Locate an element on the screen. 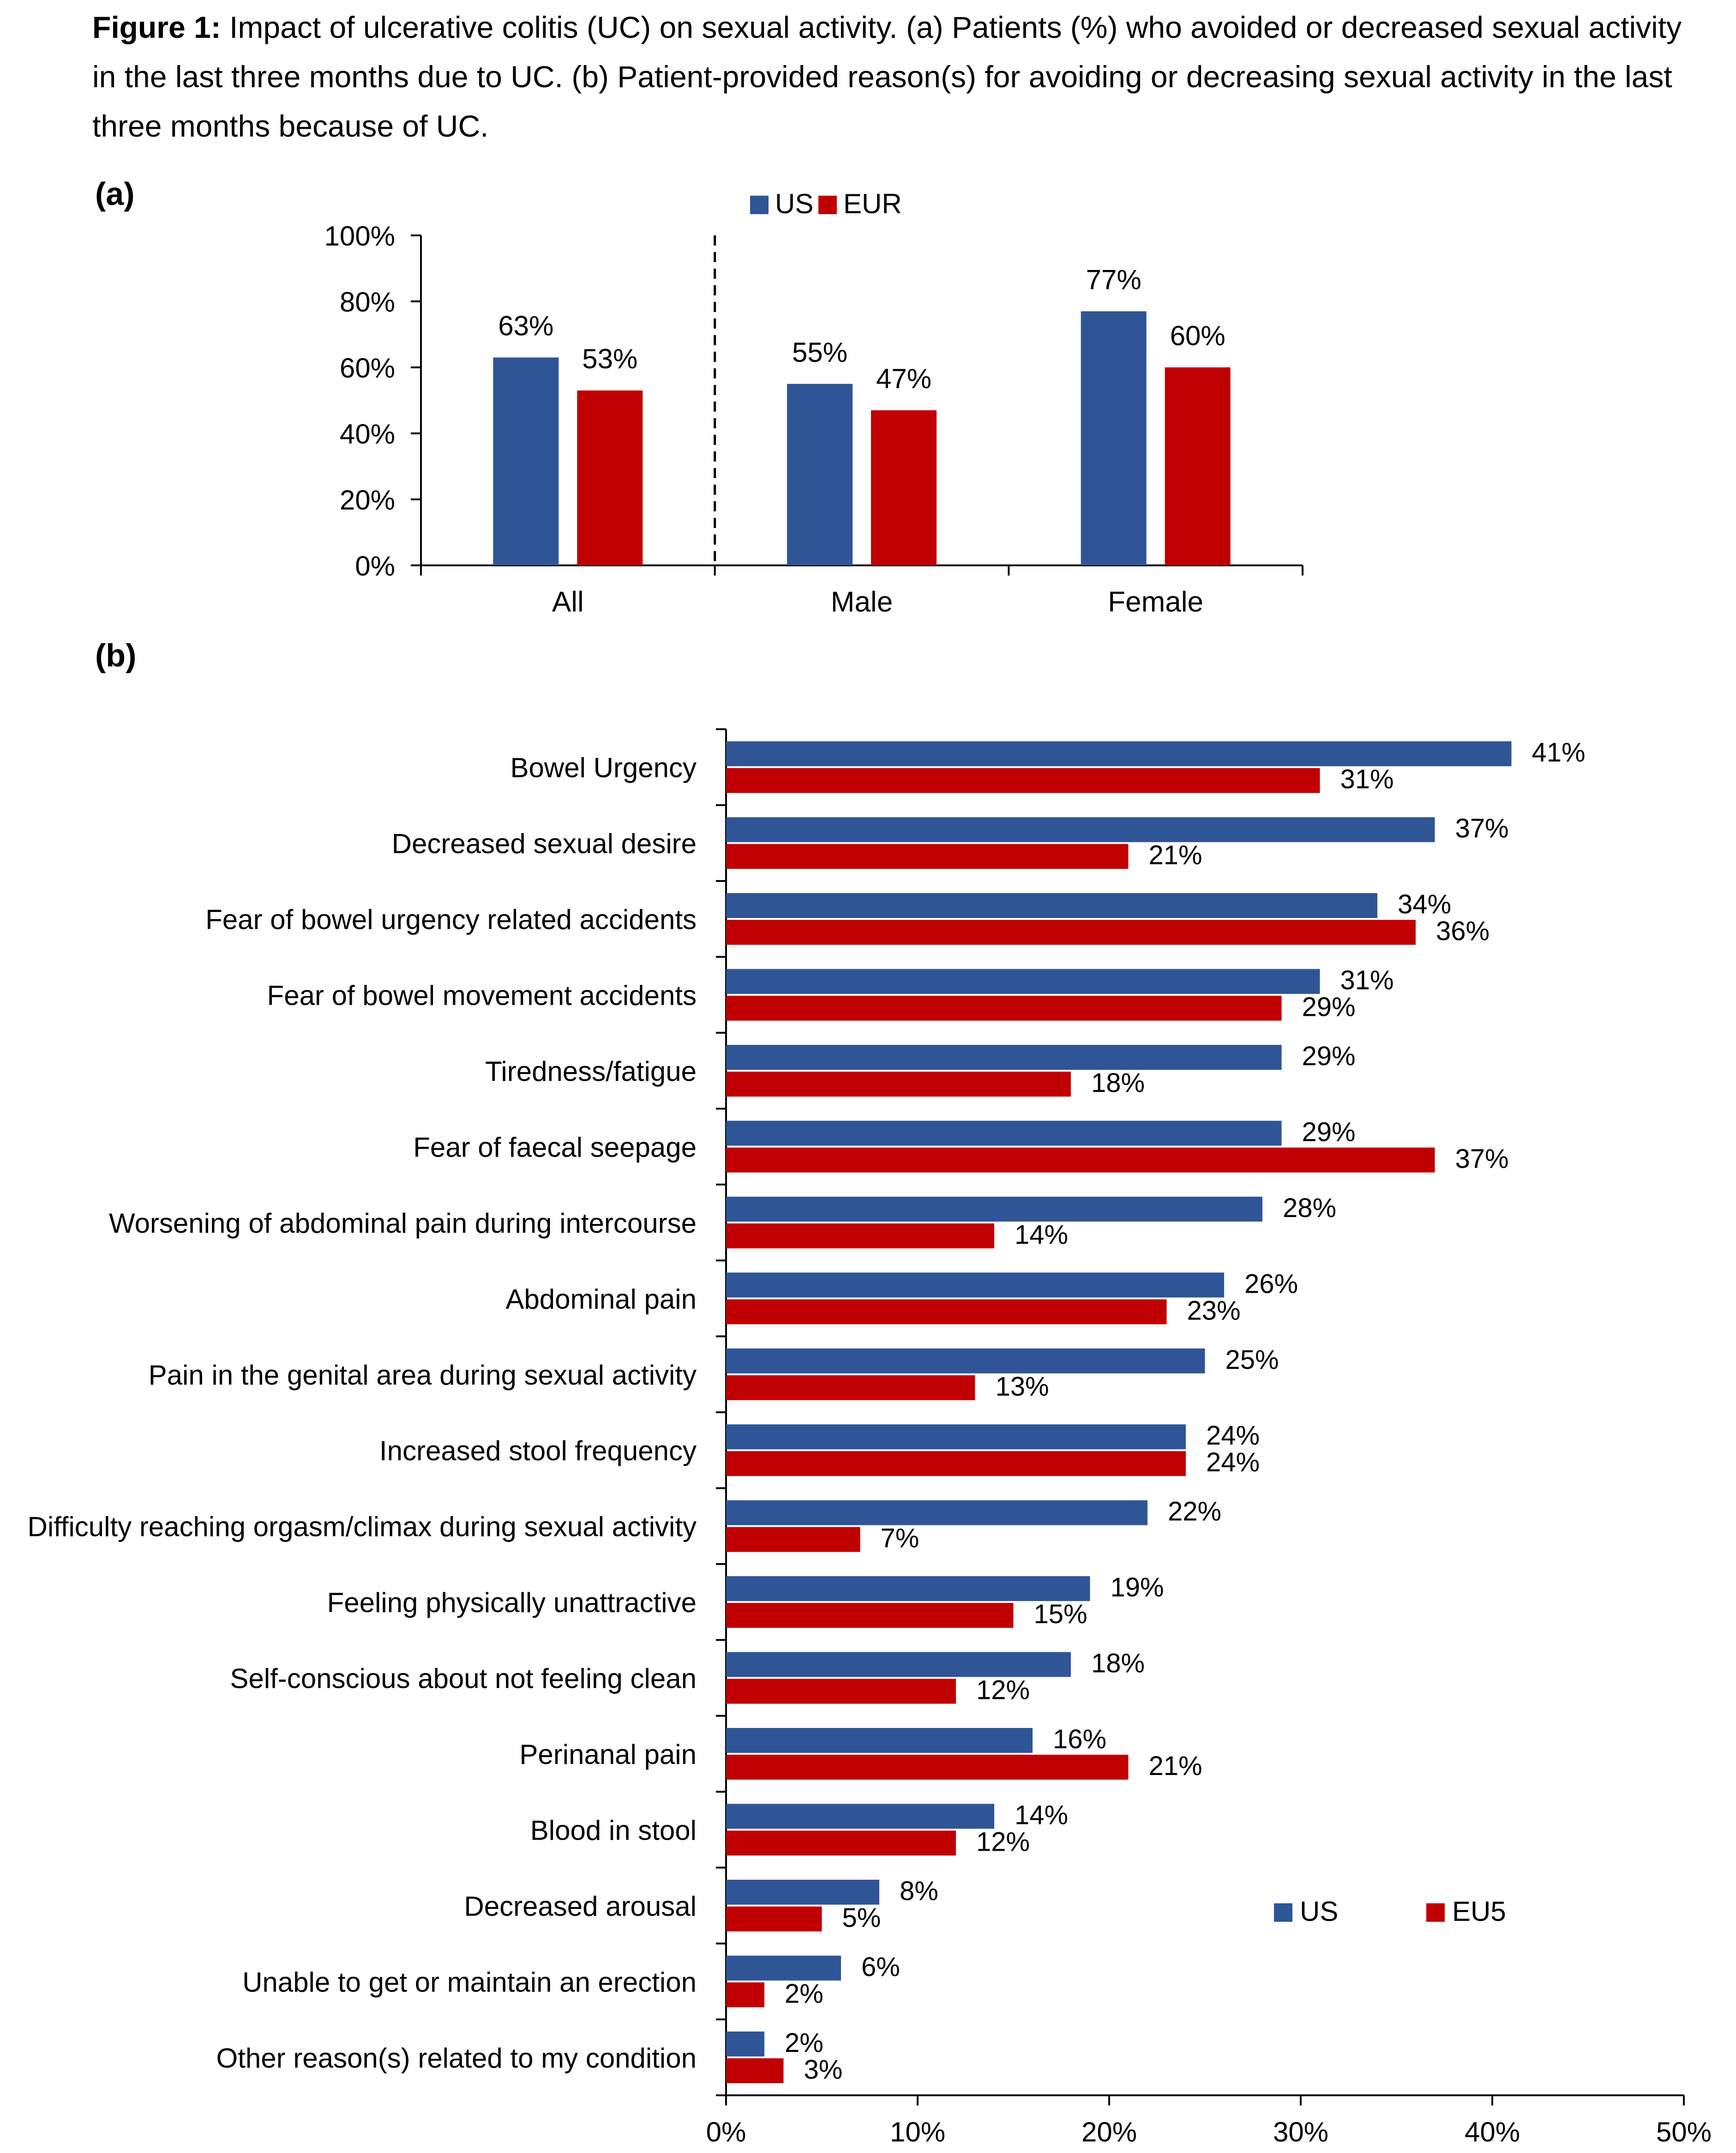 The image size is (1736, 2153). y-tick-label: 40% is located at coordinates (367, 434).